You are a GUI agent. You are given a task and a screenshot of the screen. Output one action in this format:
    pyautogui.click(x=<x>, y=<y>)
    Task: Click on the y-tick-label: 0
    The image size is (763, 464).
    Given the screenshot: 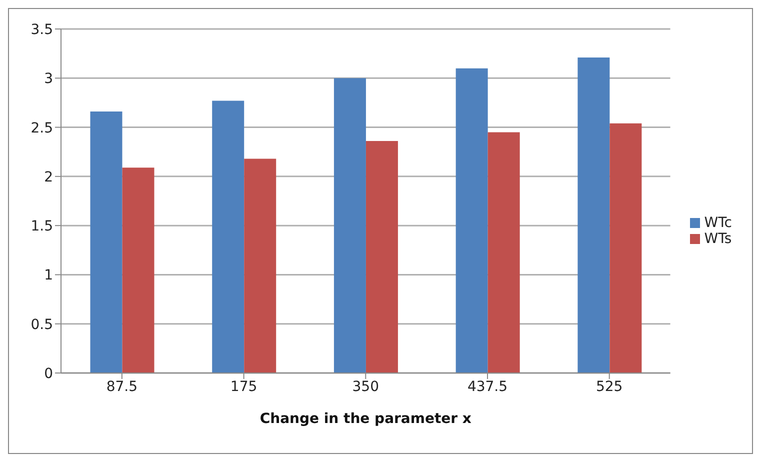 What is the action you would take?
    pyautogui.click(x=48, y=374)
    